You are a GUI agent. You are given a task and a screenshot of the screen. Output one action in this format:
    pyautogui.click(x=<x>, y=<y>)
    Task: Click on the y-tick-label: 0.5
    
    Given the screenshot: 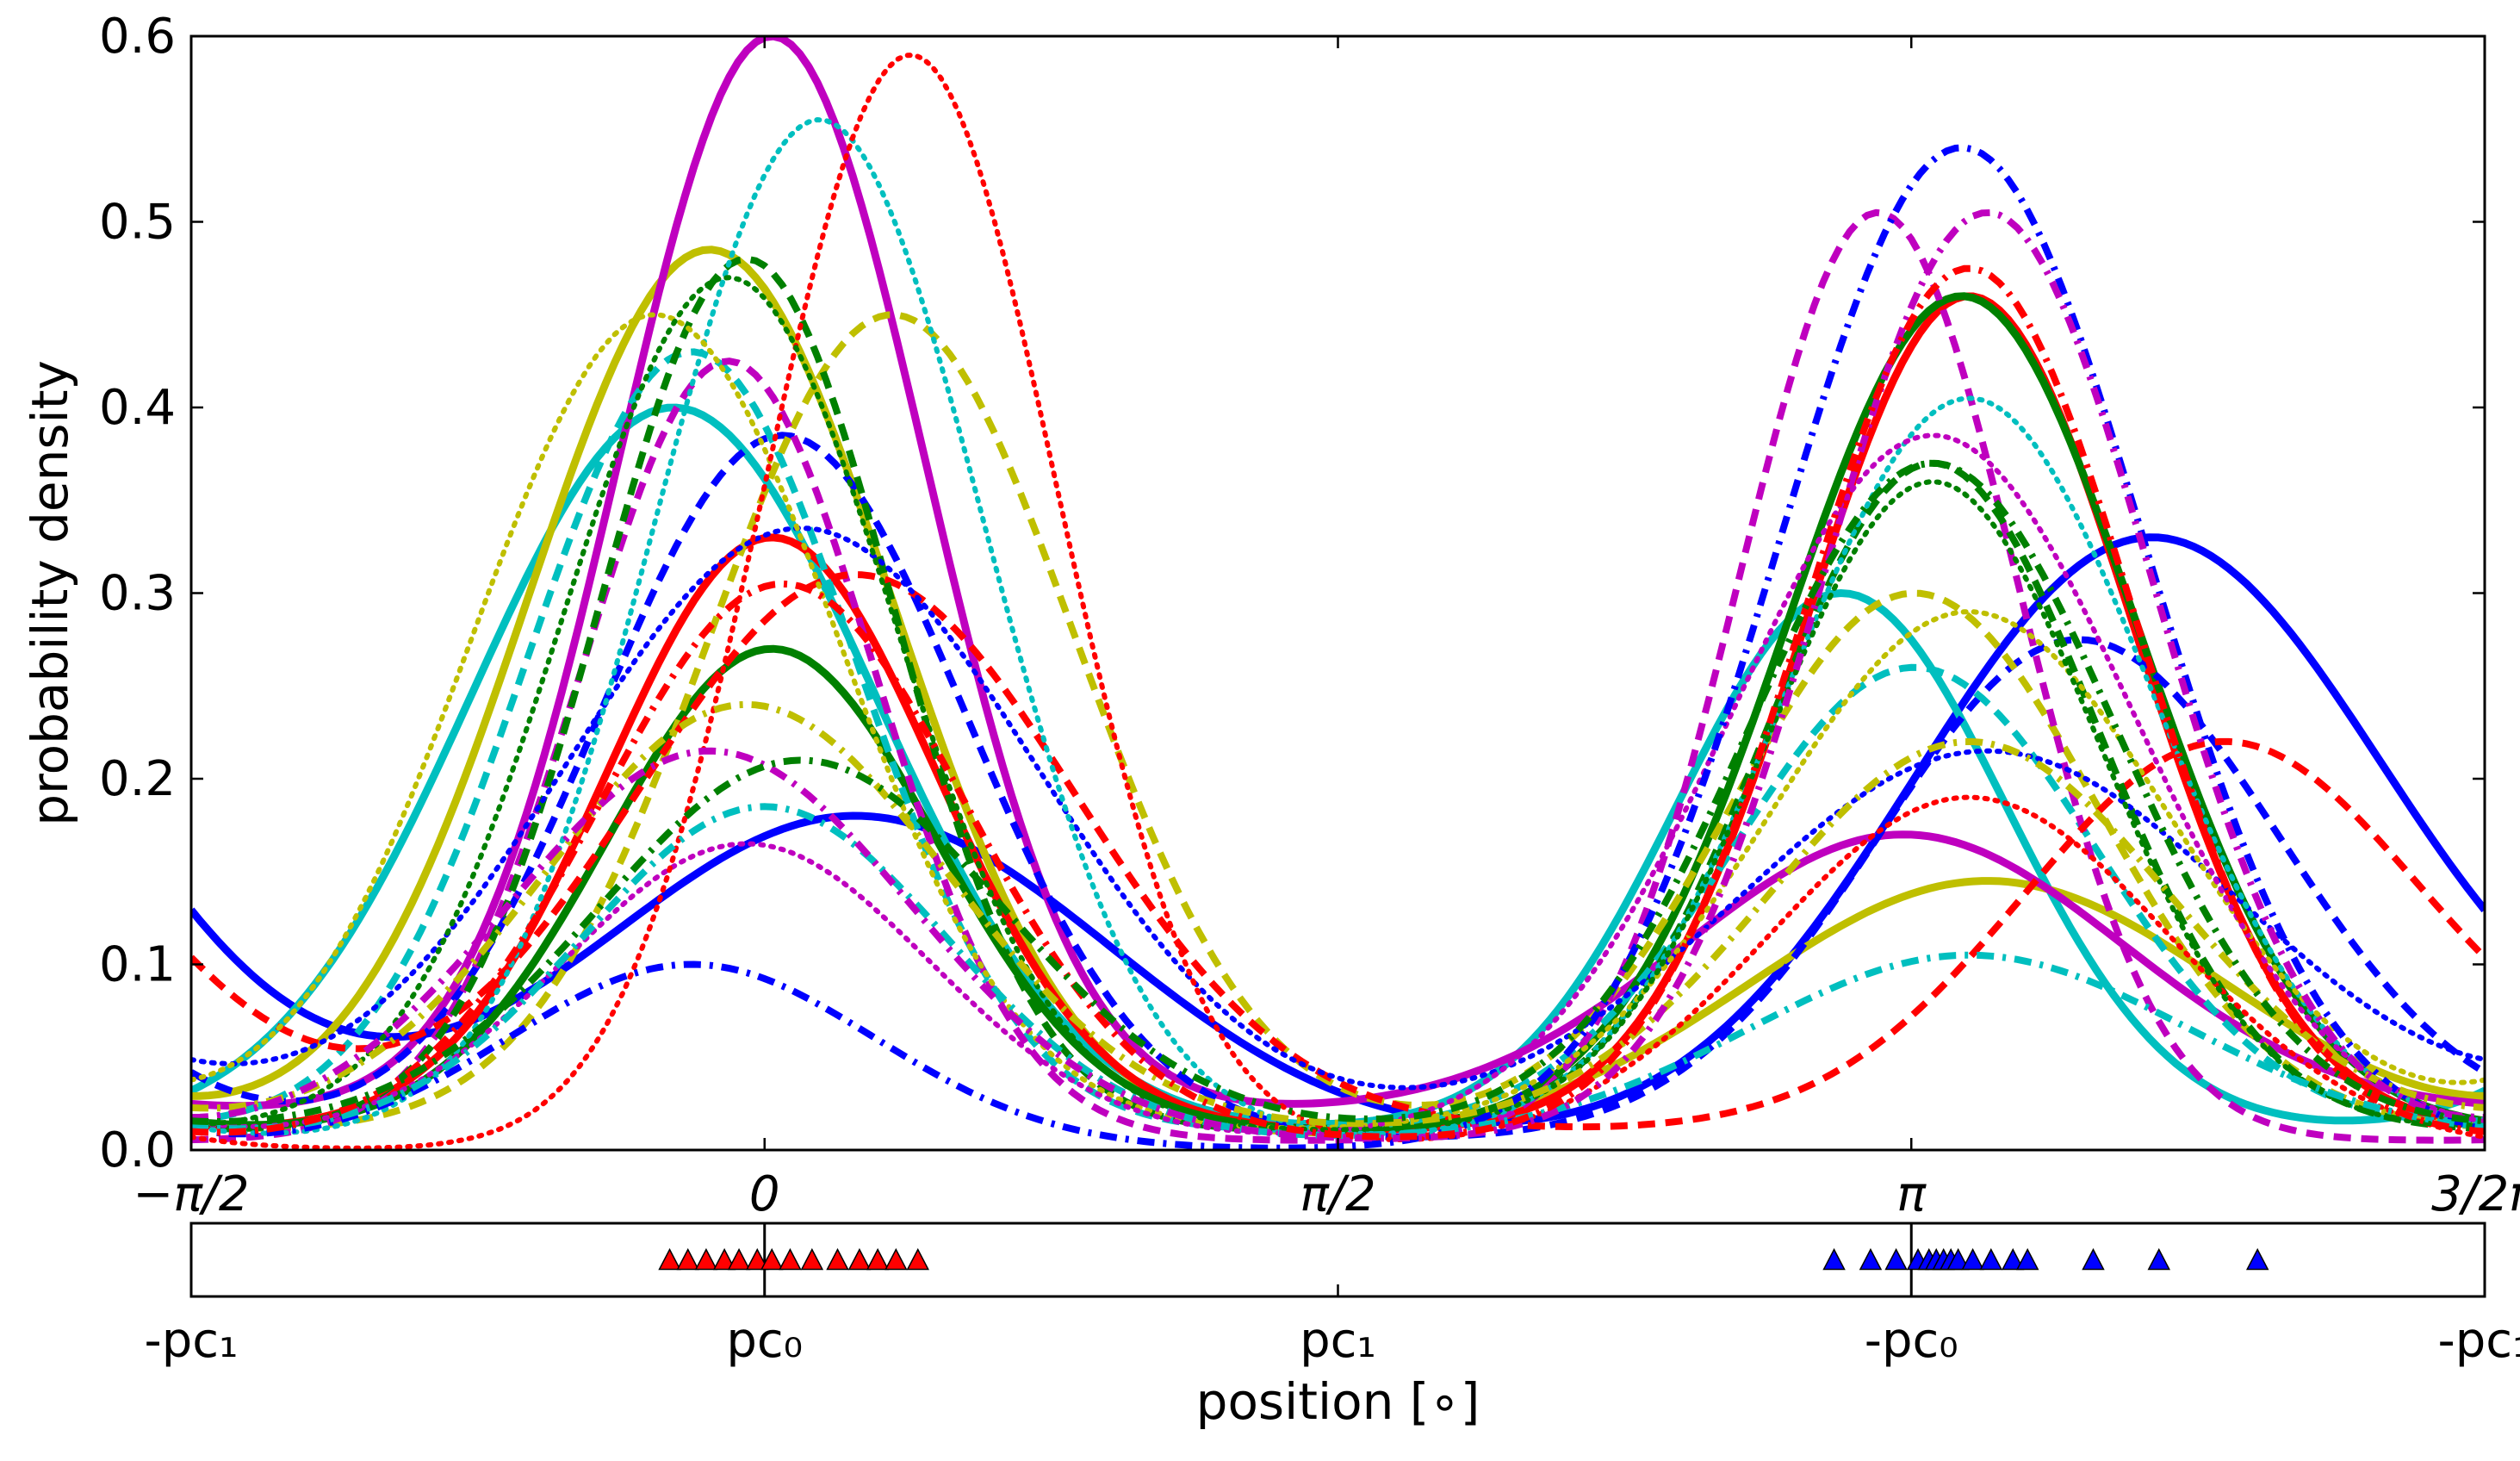 What is the action you would take?
    pyautogui.click(x=138, y=223)
    